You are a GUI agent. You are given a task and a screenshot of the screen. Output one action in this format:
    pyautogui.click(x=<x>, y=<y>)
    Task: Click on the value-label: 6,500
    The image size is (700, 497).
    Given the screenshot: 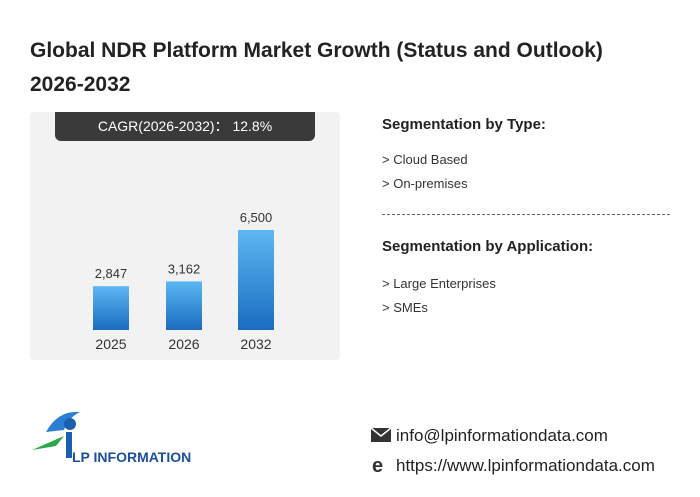 What is the action you would take?
    pyautogui.click(x=256, y=217)
    